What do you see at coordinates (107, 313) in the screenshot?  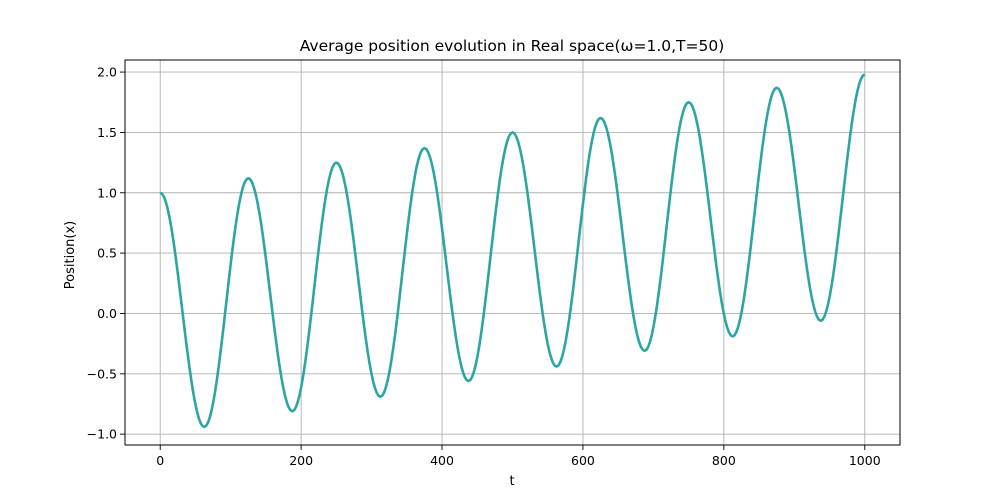 I see `y-tick-label: 0.0` at bounding box center [107, 313].